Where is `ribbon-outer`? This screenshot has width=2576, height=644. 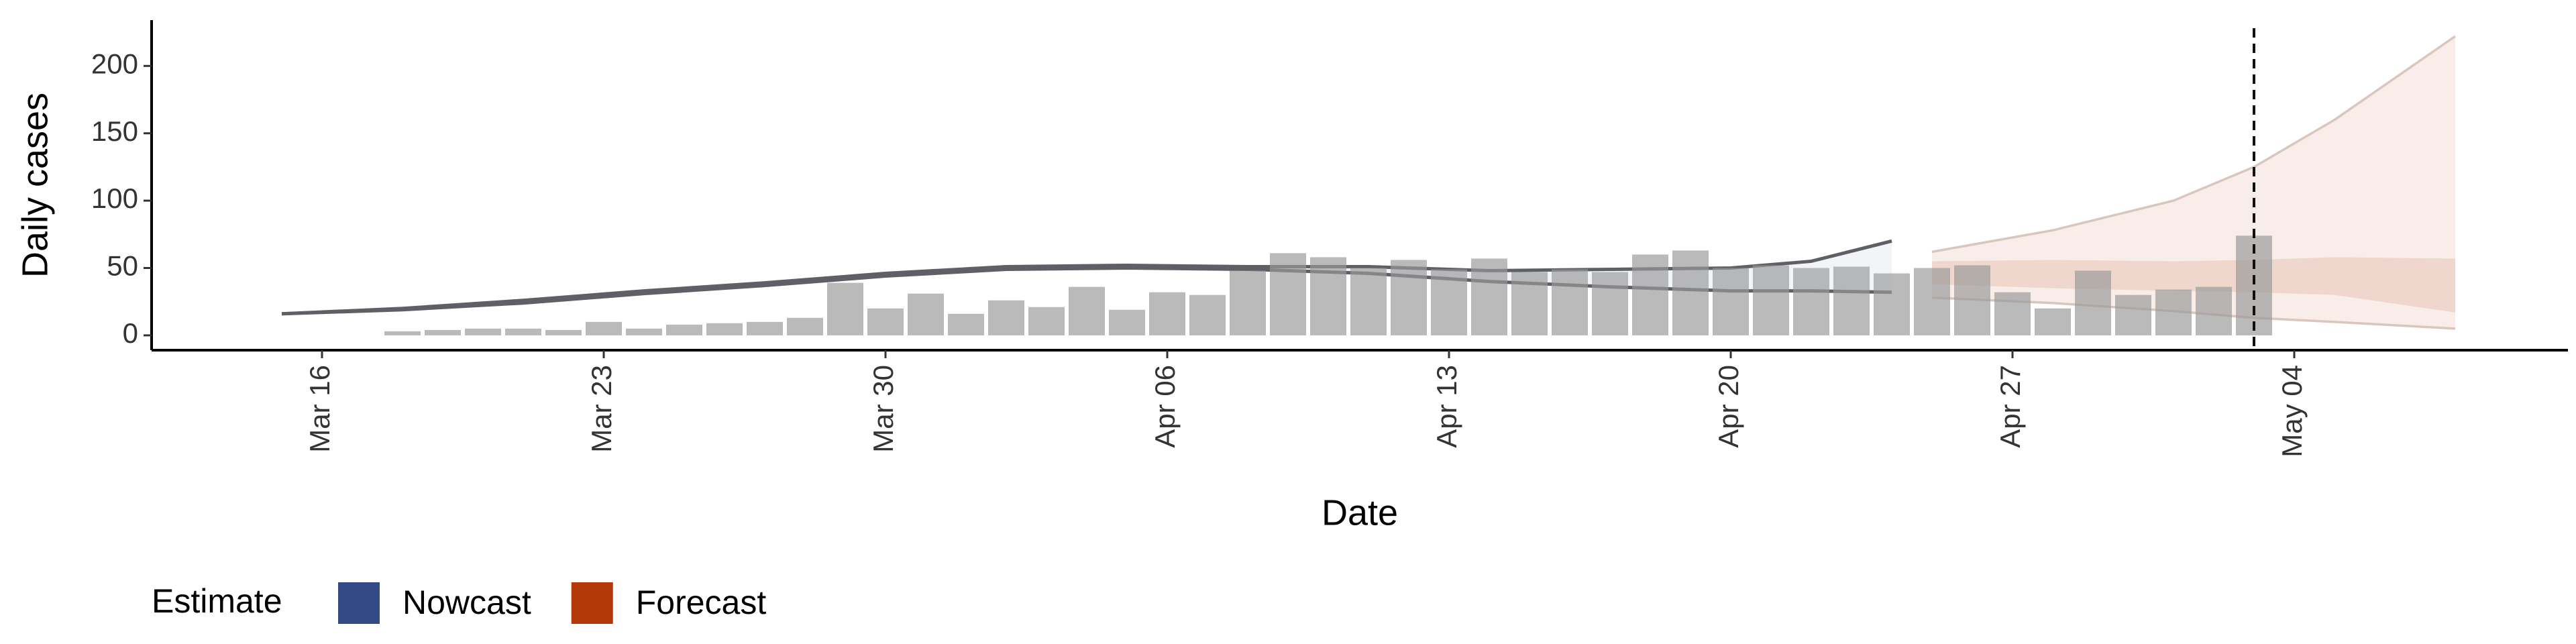 ribbon-outer is located at coordinates (2193, 182).